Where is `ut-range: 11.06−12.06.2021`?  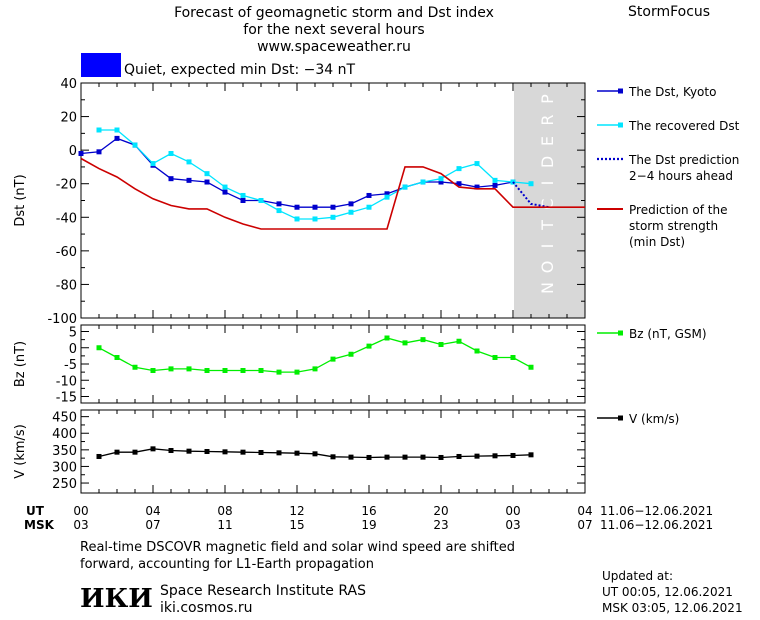 ut-range: 11.06−12.06.2021 is located at coordinates (656, 511).